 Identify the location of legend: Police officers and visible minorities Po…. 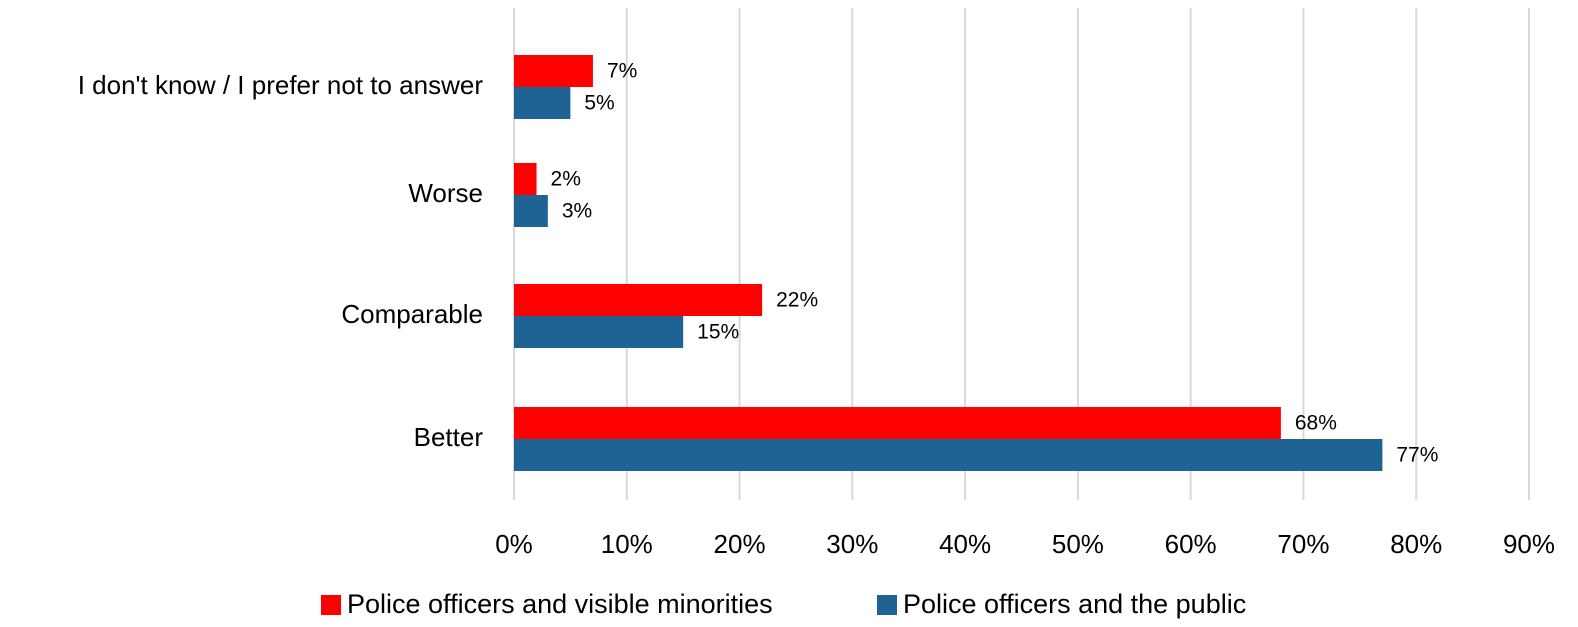
(783, 604).